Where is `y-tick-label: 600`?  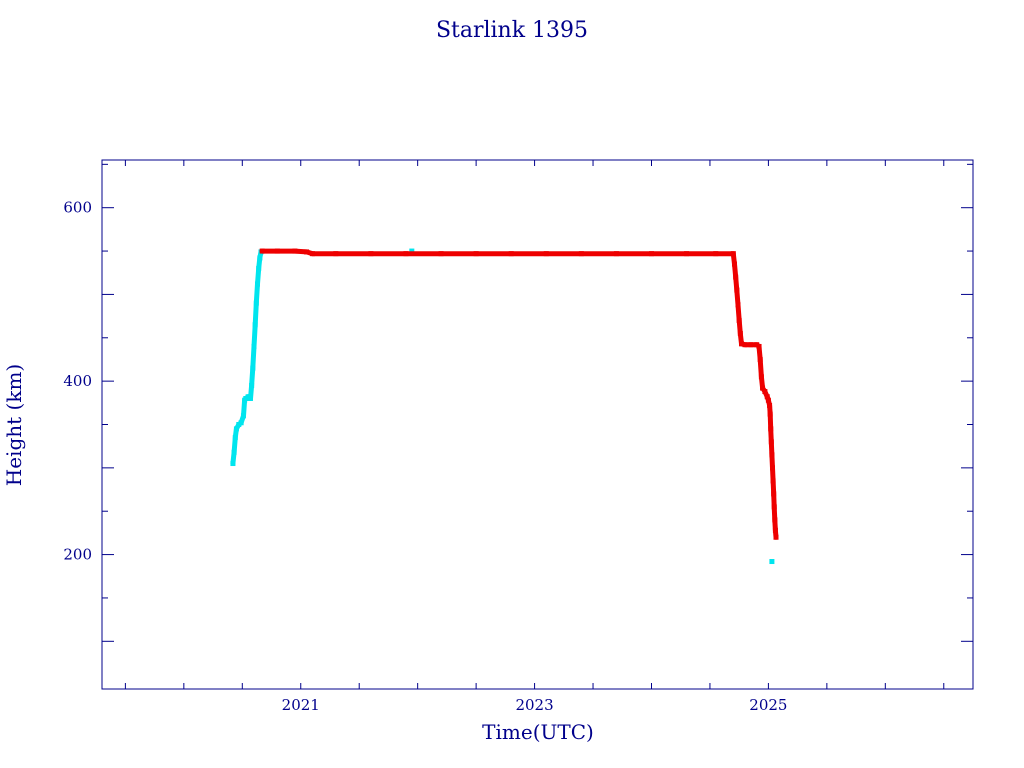 y-tick-label: 600 is located at coordinates (77, 208).